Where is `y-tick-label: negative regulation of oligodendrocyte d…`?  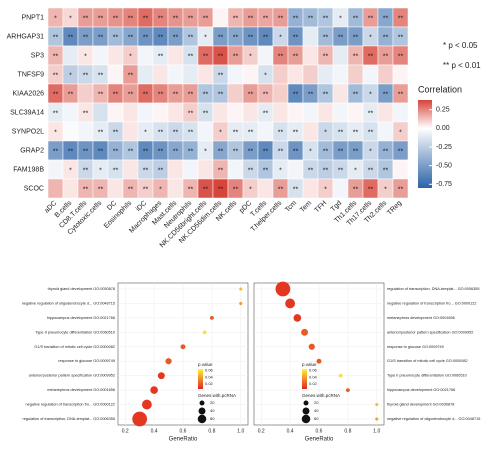
y-tick-label: negative regulation of oligodendrocyte d… is located at coordinates (433, 419).